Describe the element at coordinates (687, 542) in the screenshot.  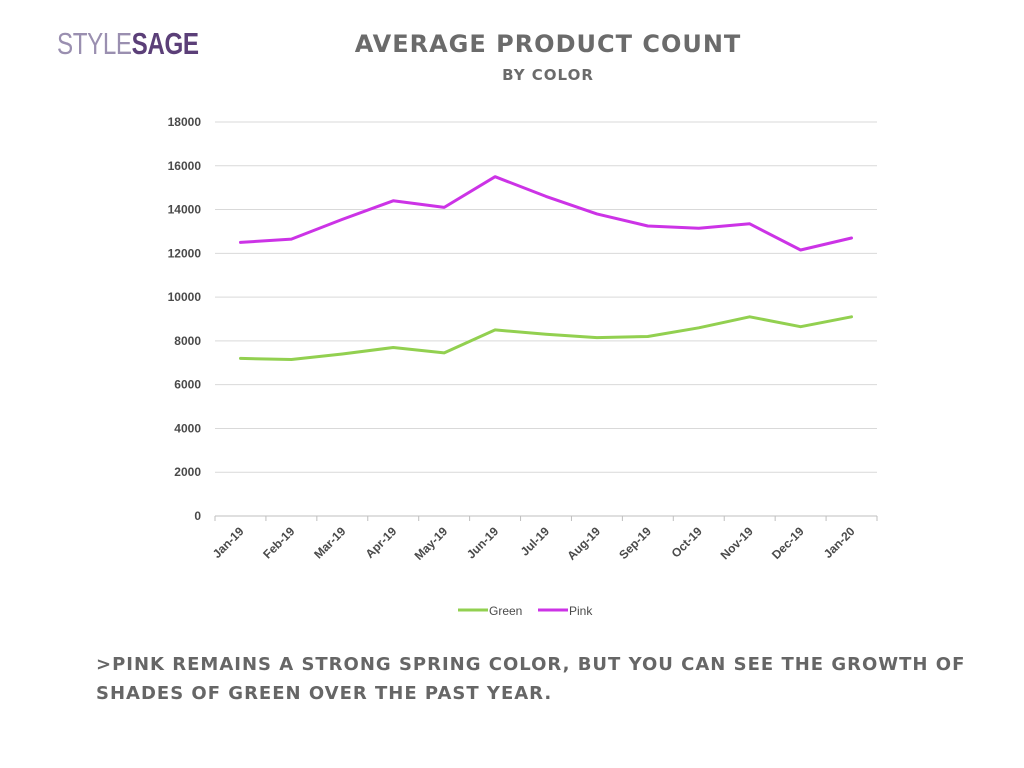
I see `x-tick-label: Oct-19` at that location.